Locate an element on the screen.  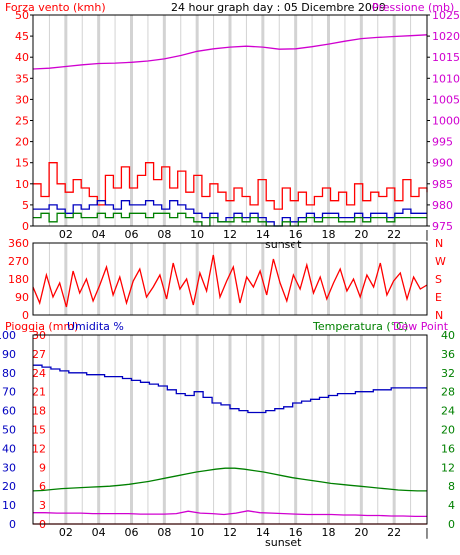
wind-panel-hour-tick: 20 is located at coordinates (361, 234).